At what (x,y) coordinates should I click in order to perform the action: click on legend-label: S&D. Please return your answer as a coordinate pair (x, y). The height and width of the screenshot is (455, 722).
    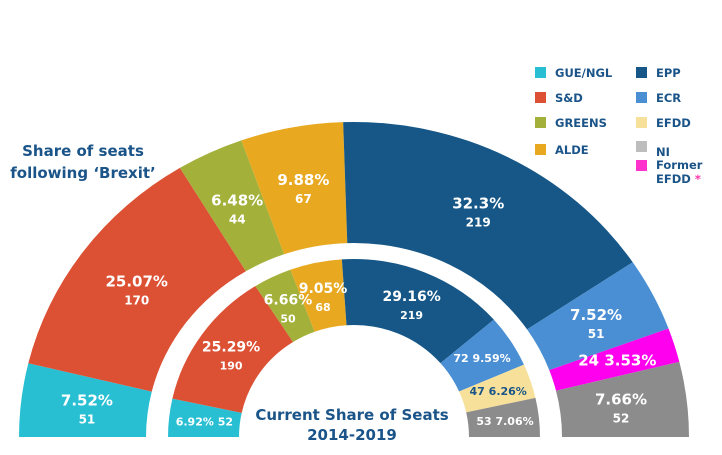
    Looking at the image, I should click on (569, 98).